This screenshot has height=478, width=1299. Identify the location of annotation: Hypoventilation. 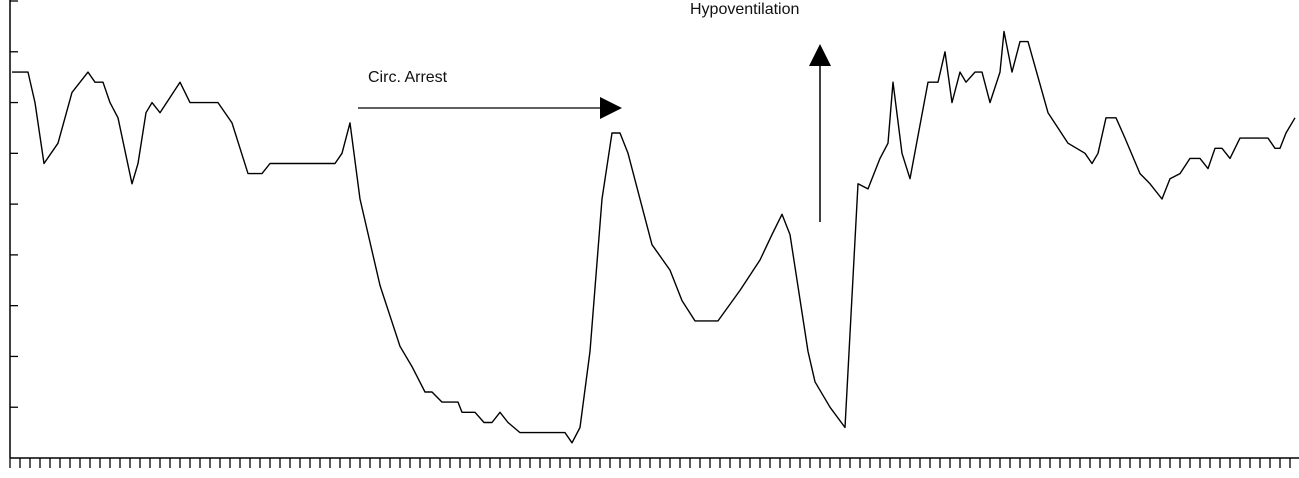
(744, 9).